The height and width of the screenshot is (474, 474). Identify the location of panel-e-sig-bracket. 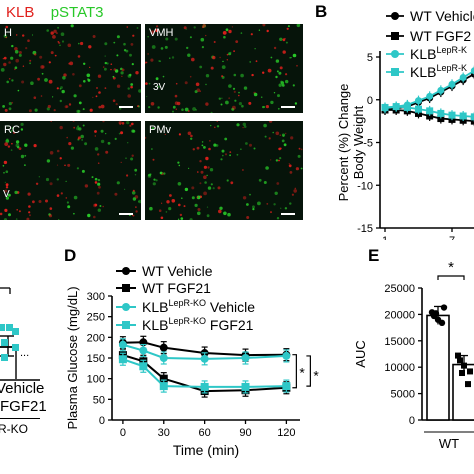
(451, 277).